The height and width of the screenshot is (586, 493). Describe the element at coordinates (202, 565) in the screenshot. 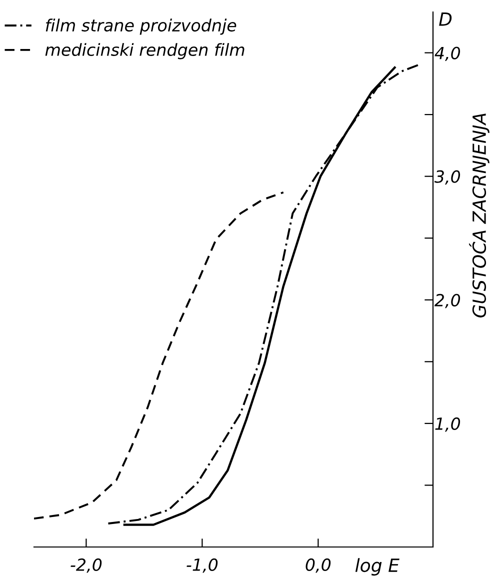

I see `x-tick-label: -1,0` at that location.